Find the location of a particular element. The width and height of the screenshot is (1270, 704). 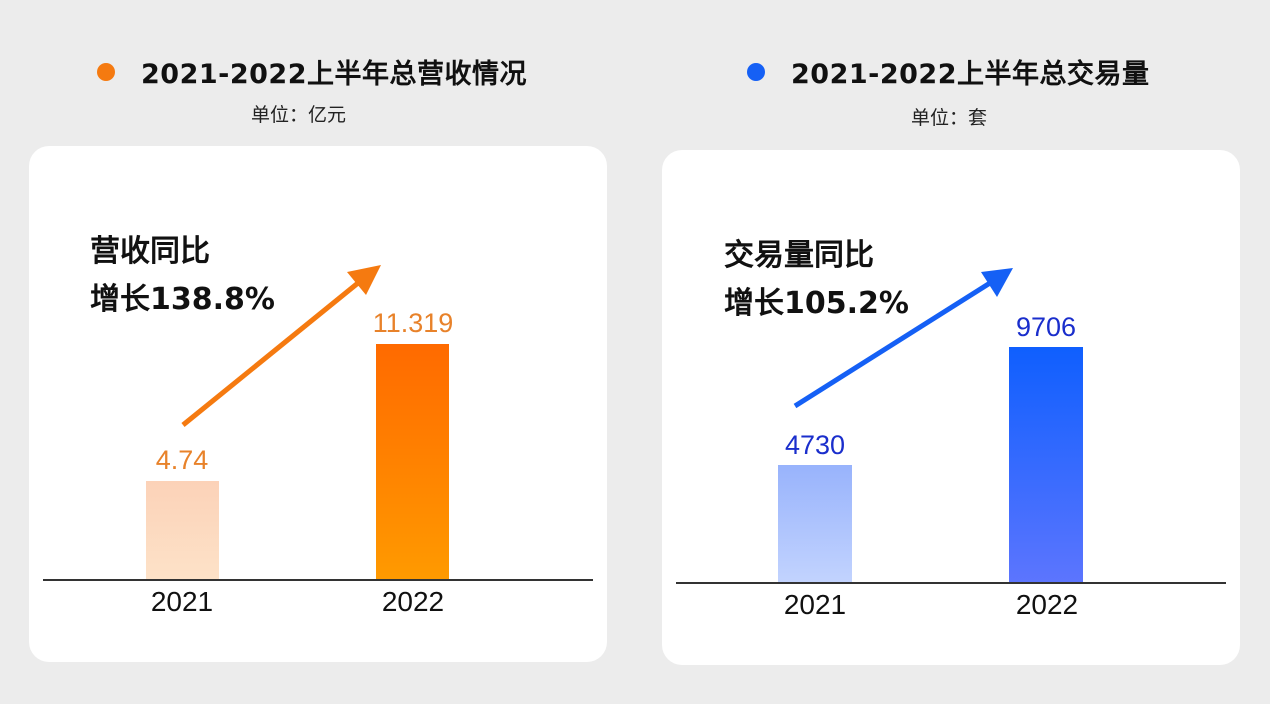

left-x-label-2022: 2022 is located at coordinates (413, 601).